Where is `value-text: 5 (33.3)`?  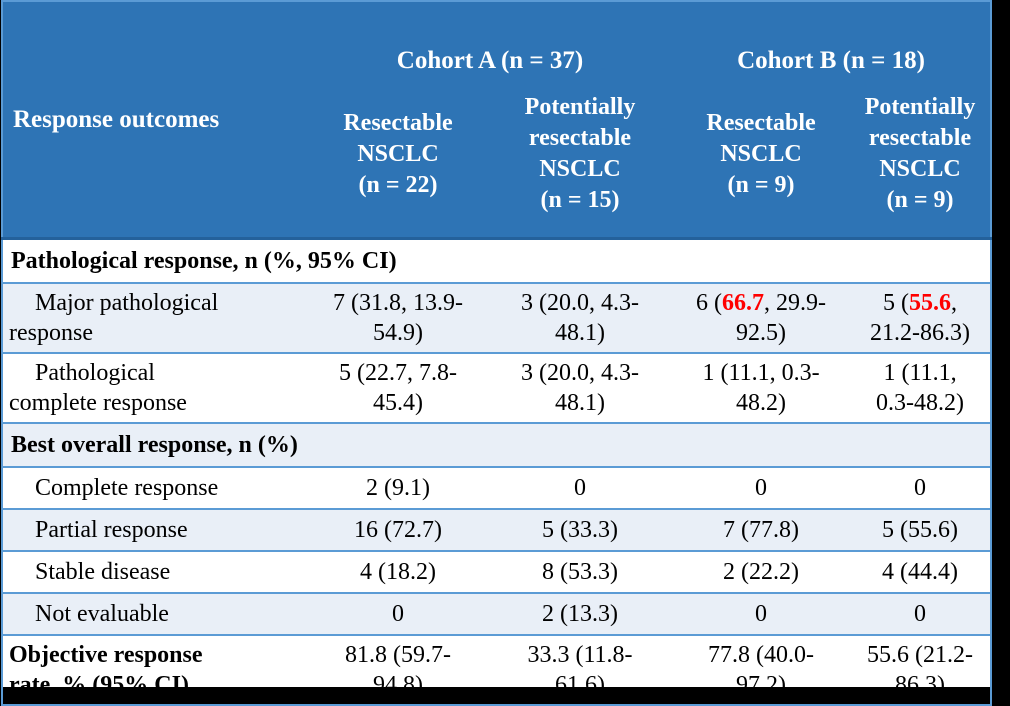 value-text: 5 (33.3) is located at coordinates (580, 530).